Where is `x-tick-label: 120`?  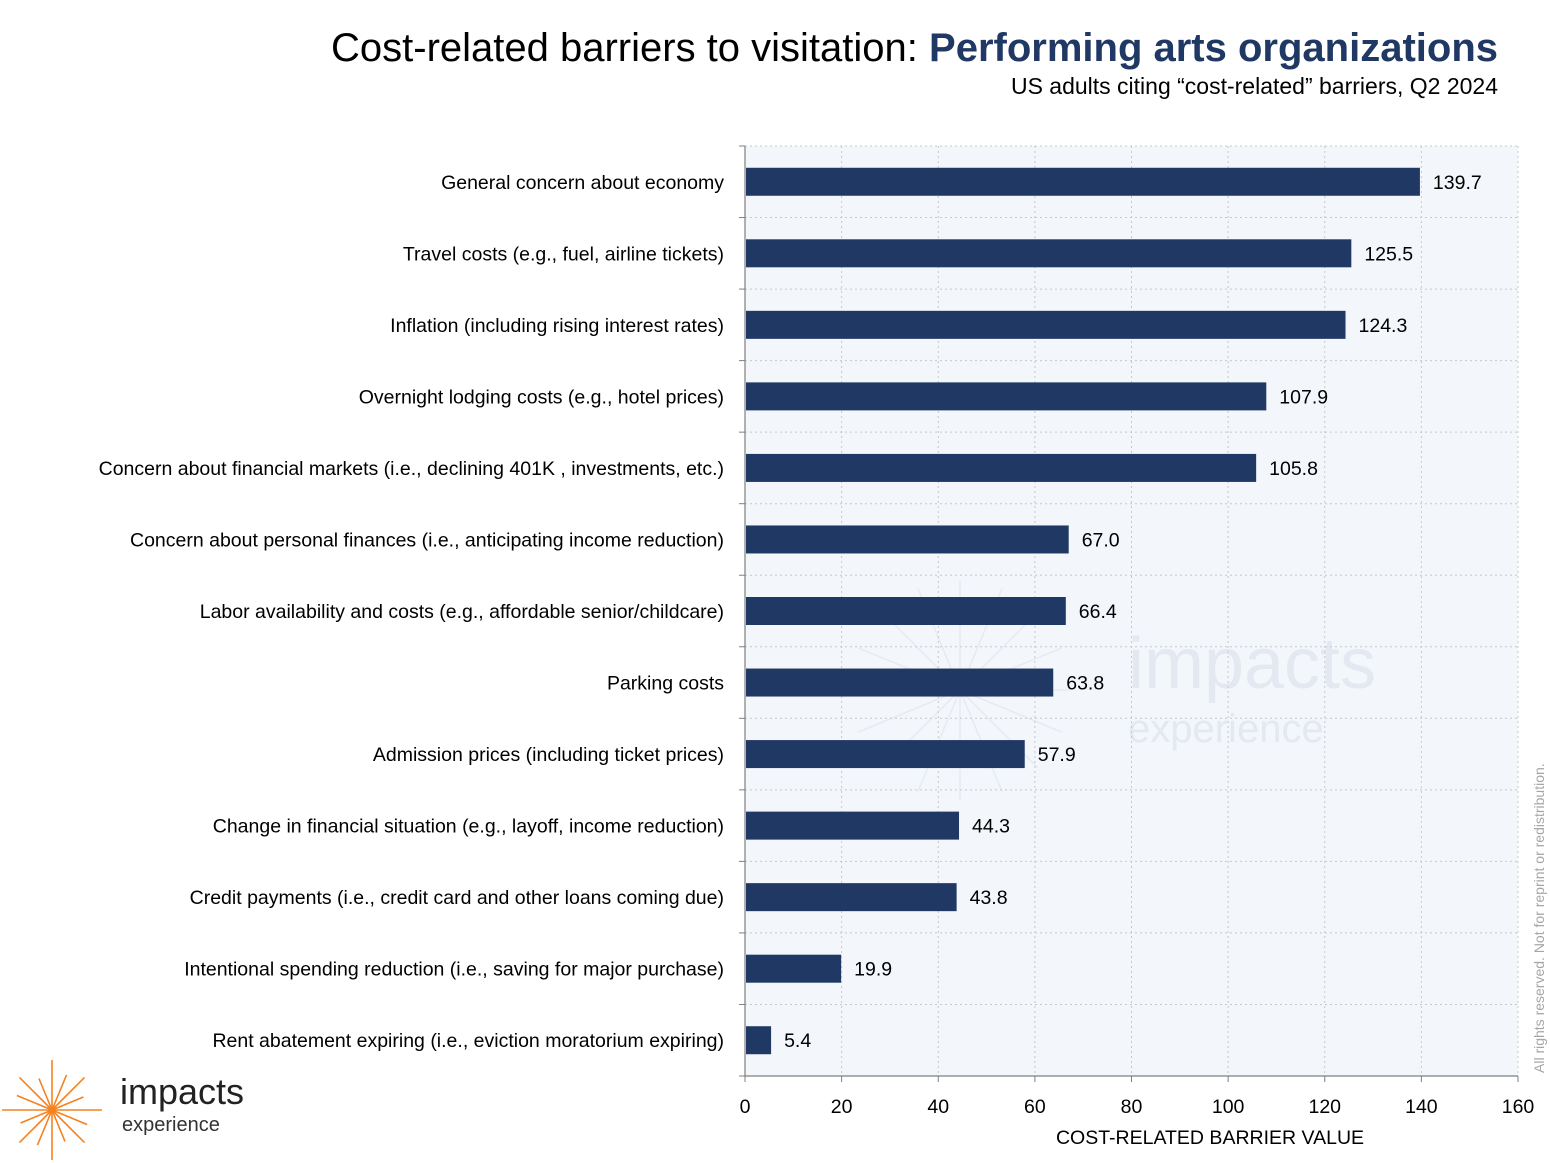
x-tick-label: 120 is located at coordinates (1324, 1107).